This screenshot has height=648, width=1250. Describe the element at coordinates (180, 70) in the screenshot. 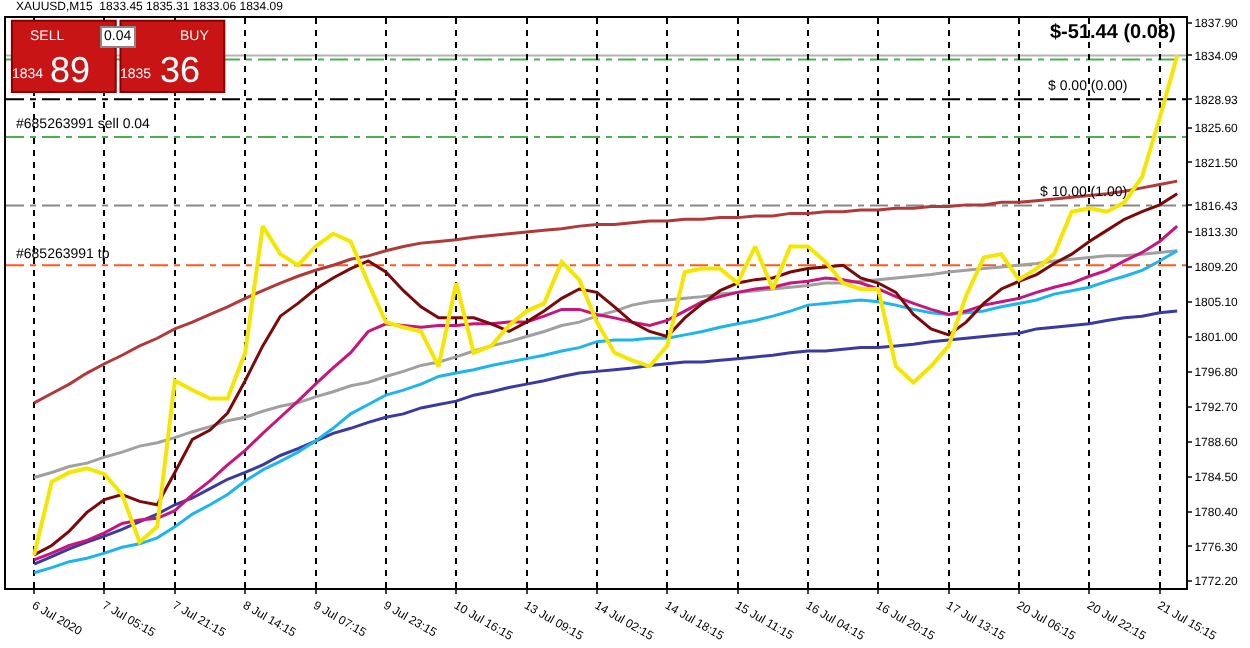

I see `annotation: 36` at that location.